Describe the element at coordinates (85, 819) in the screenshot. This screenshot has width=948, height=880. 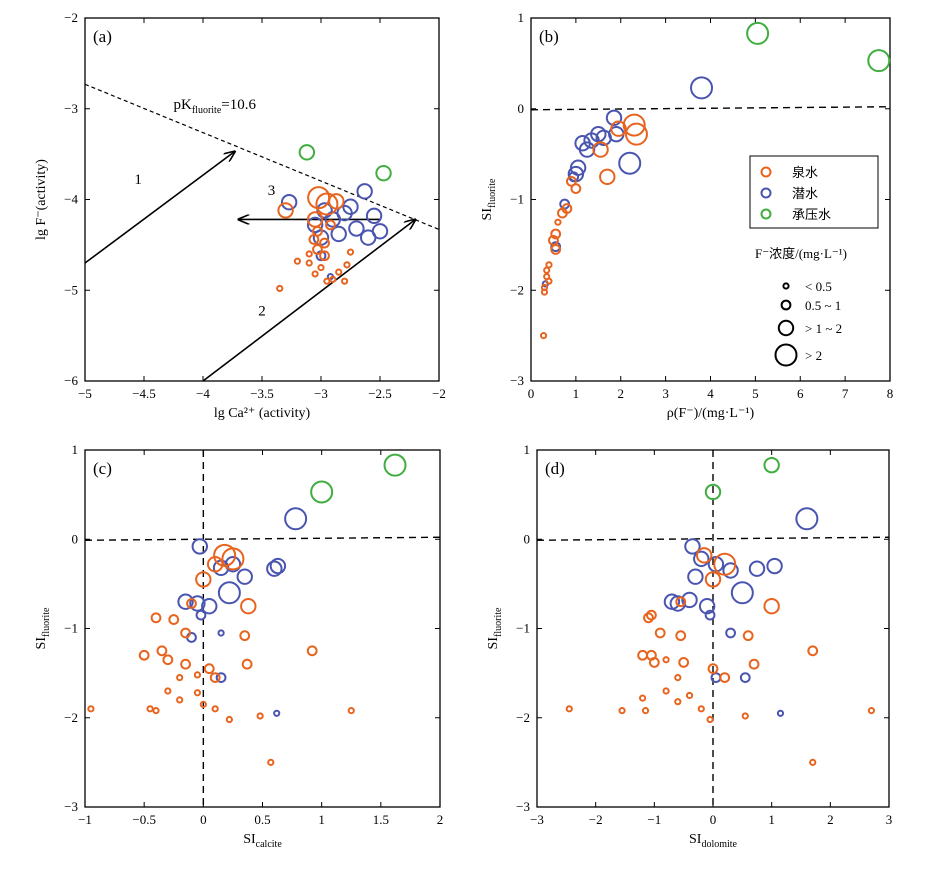
I see `x-tick-label: −1` at that location.